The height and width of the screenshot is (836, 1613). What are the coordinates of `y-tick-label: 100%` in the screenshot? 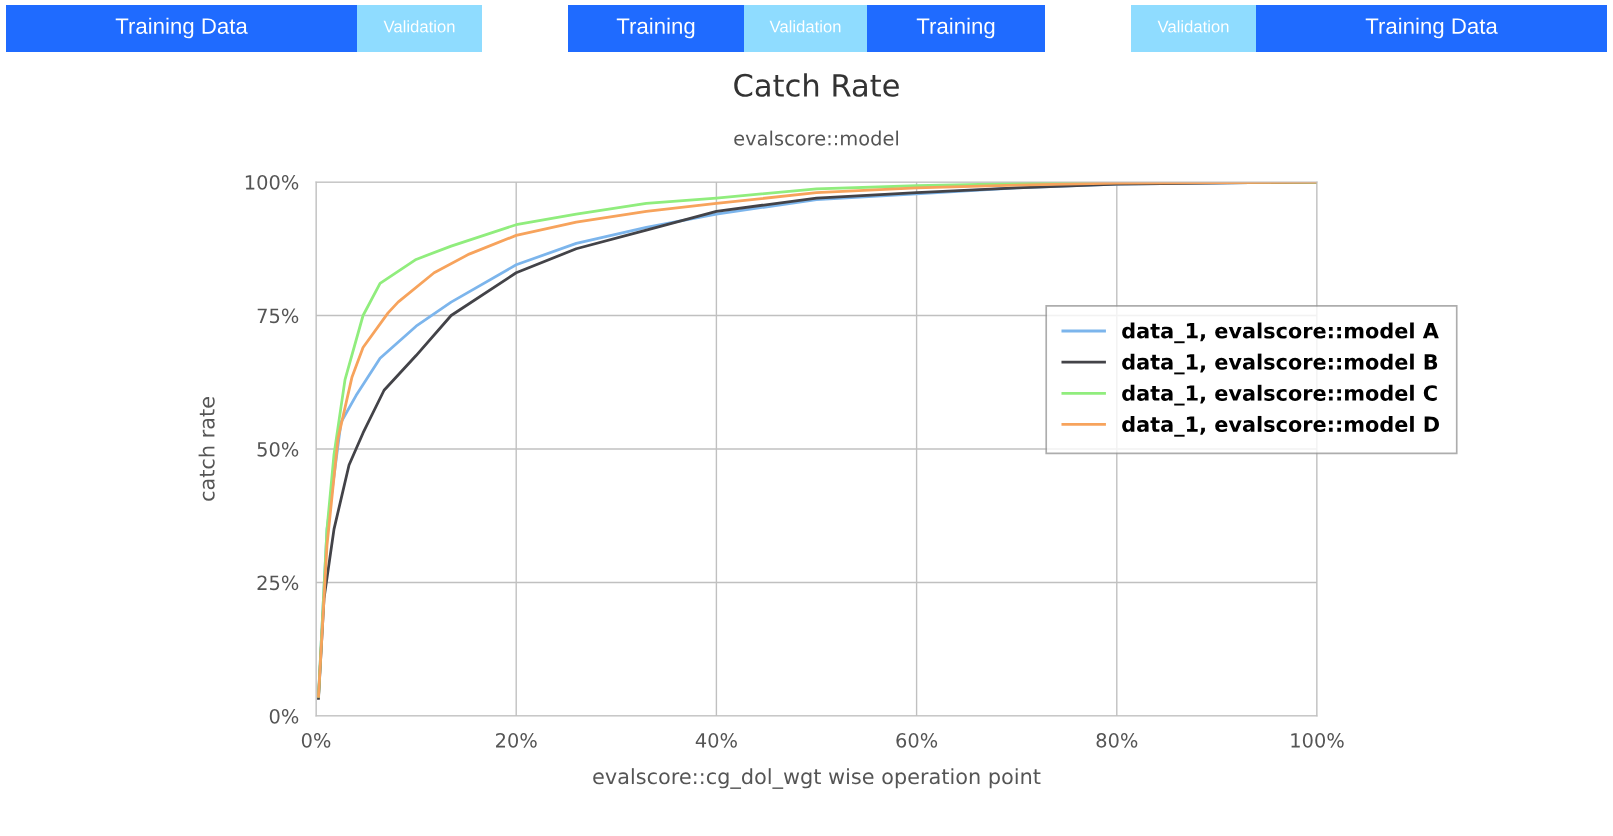 It's located at (272, 182).